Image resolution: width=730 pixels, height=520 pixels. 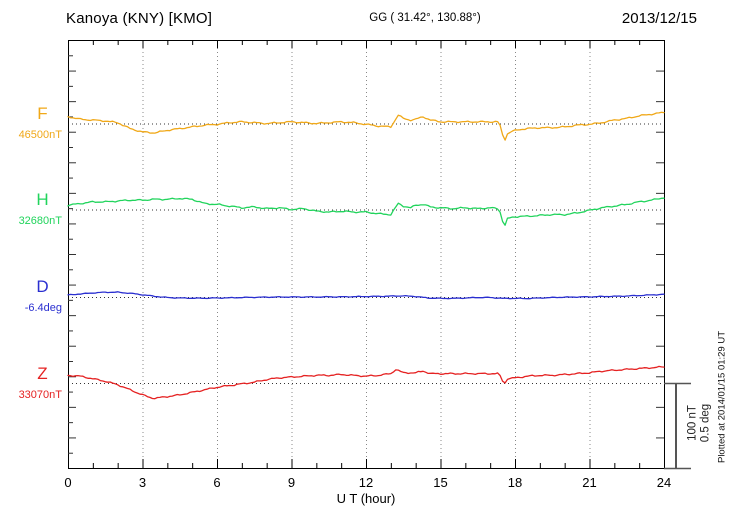 I want to click on x-tick-label-15: 15, so click(x=440, y=482).